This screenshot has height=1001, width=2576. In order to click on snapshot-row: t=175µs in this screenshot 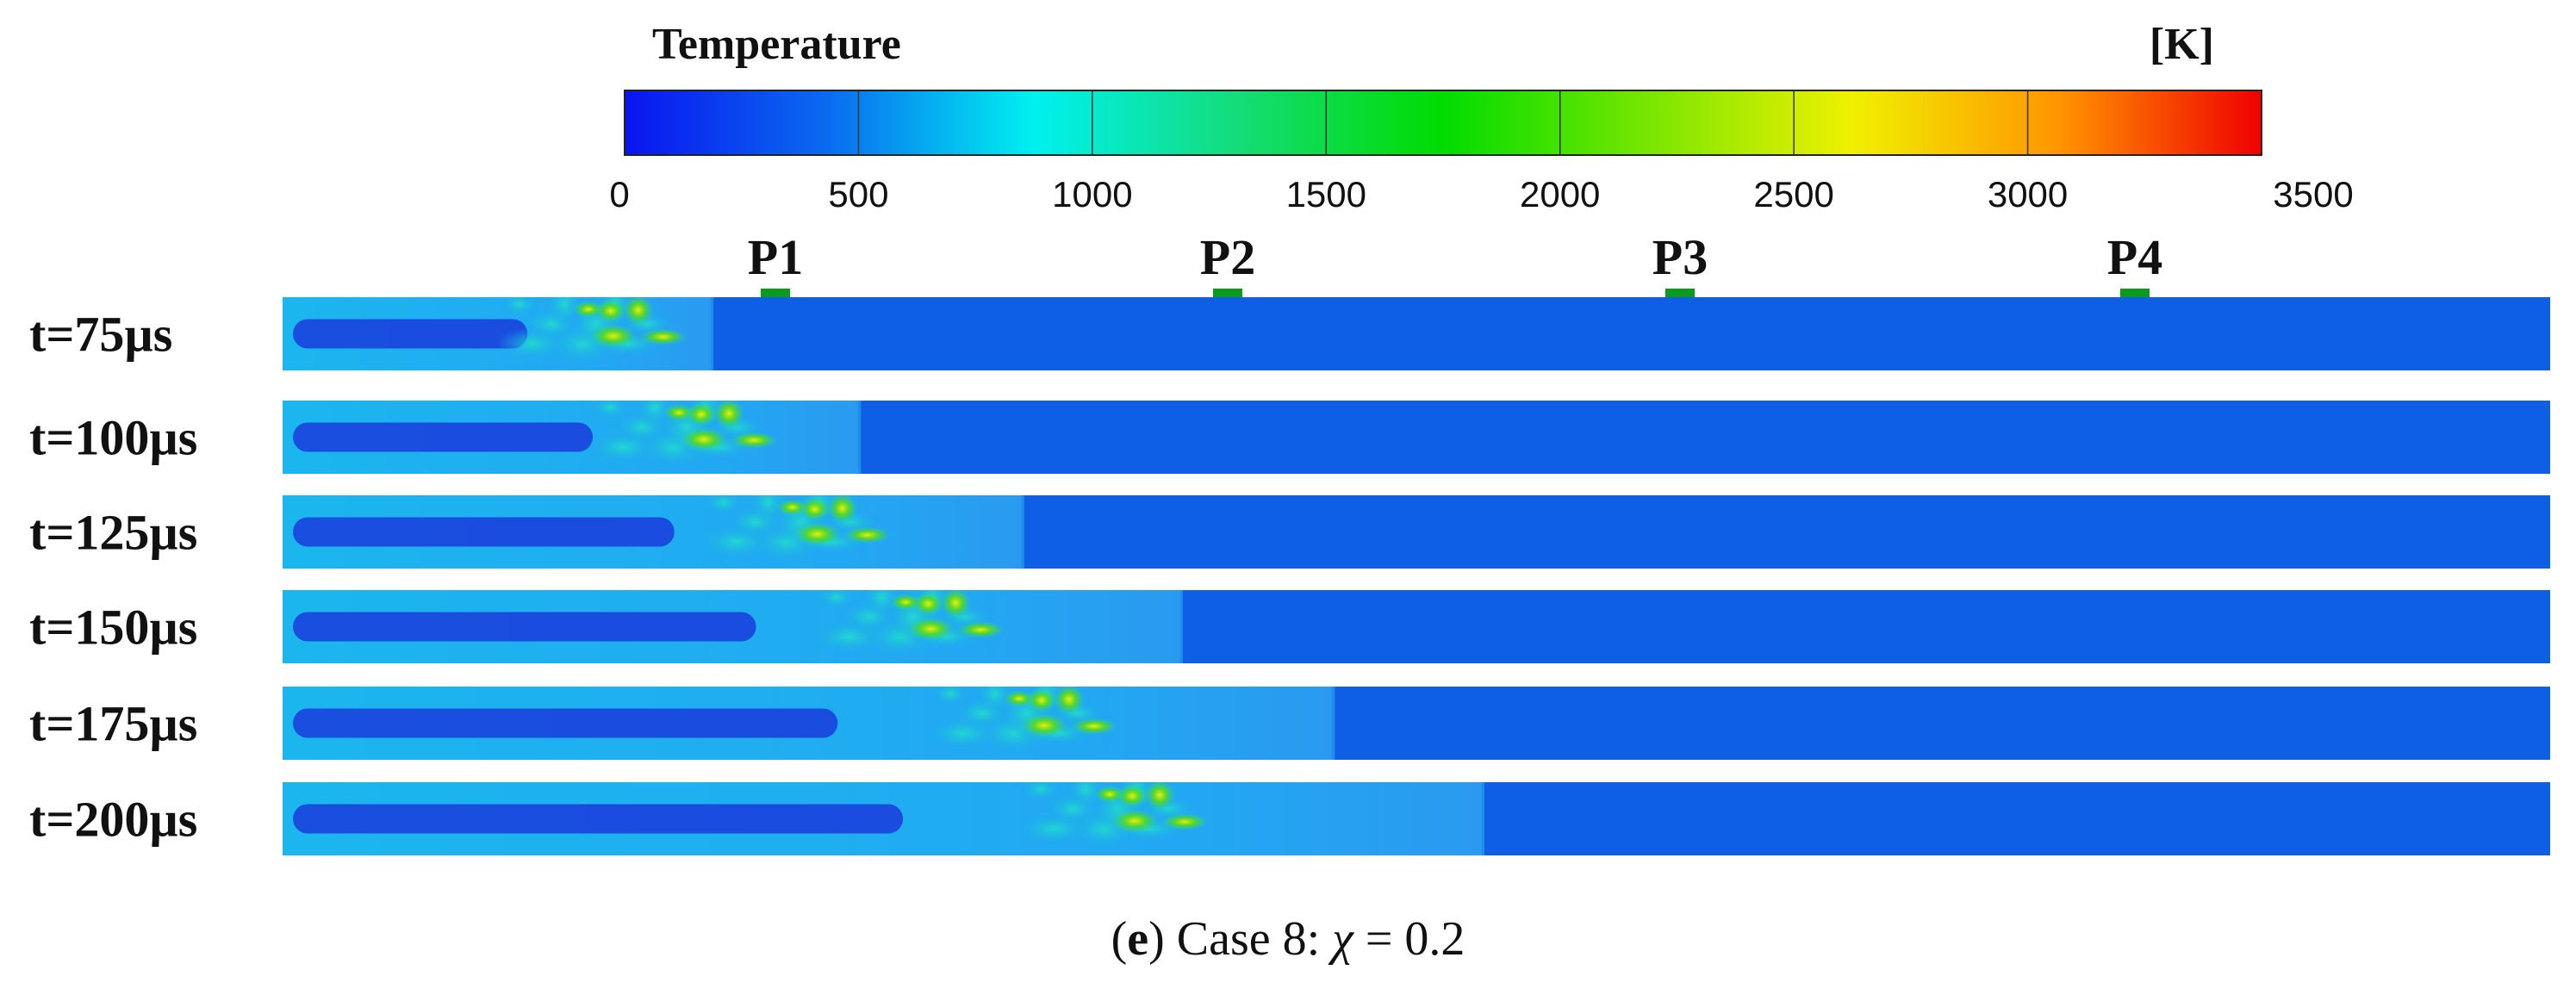, I will do `click(1290, 724)`.